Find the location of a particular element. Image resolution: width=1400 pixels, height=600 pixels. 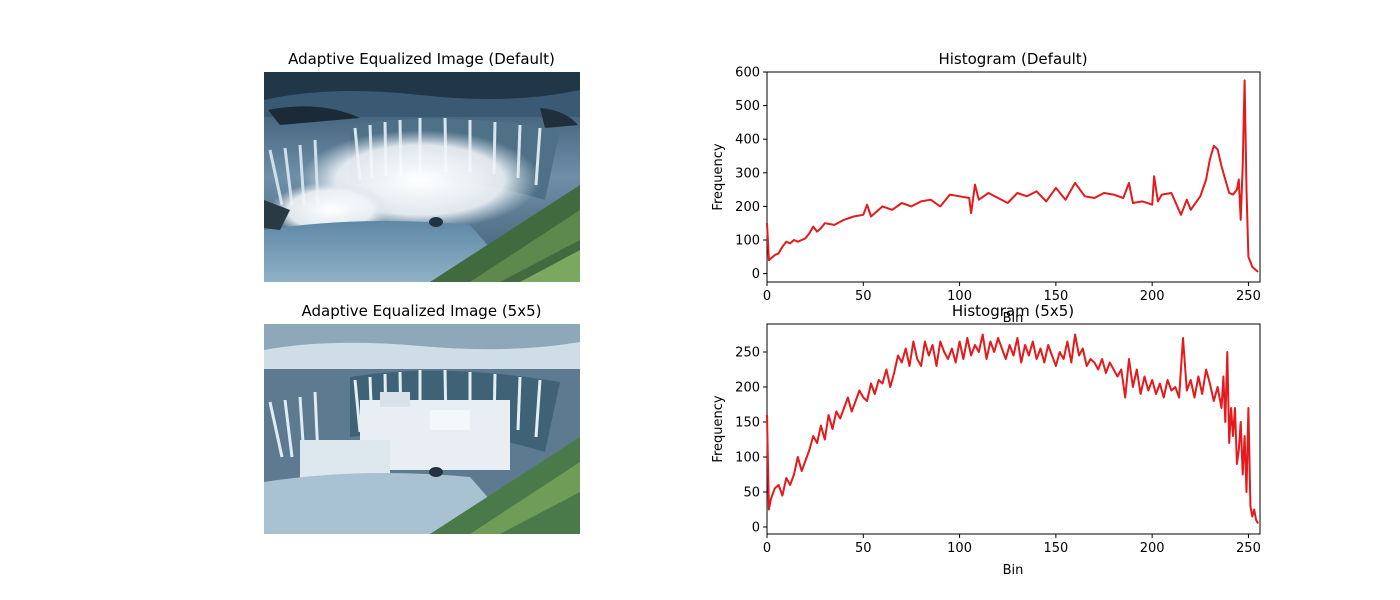

y-tick-label: 250 is located at coordinates (747, 353).